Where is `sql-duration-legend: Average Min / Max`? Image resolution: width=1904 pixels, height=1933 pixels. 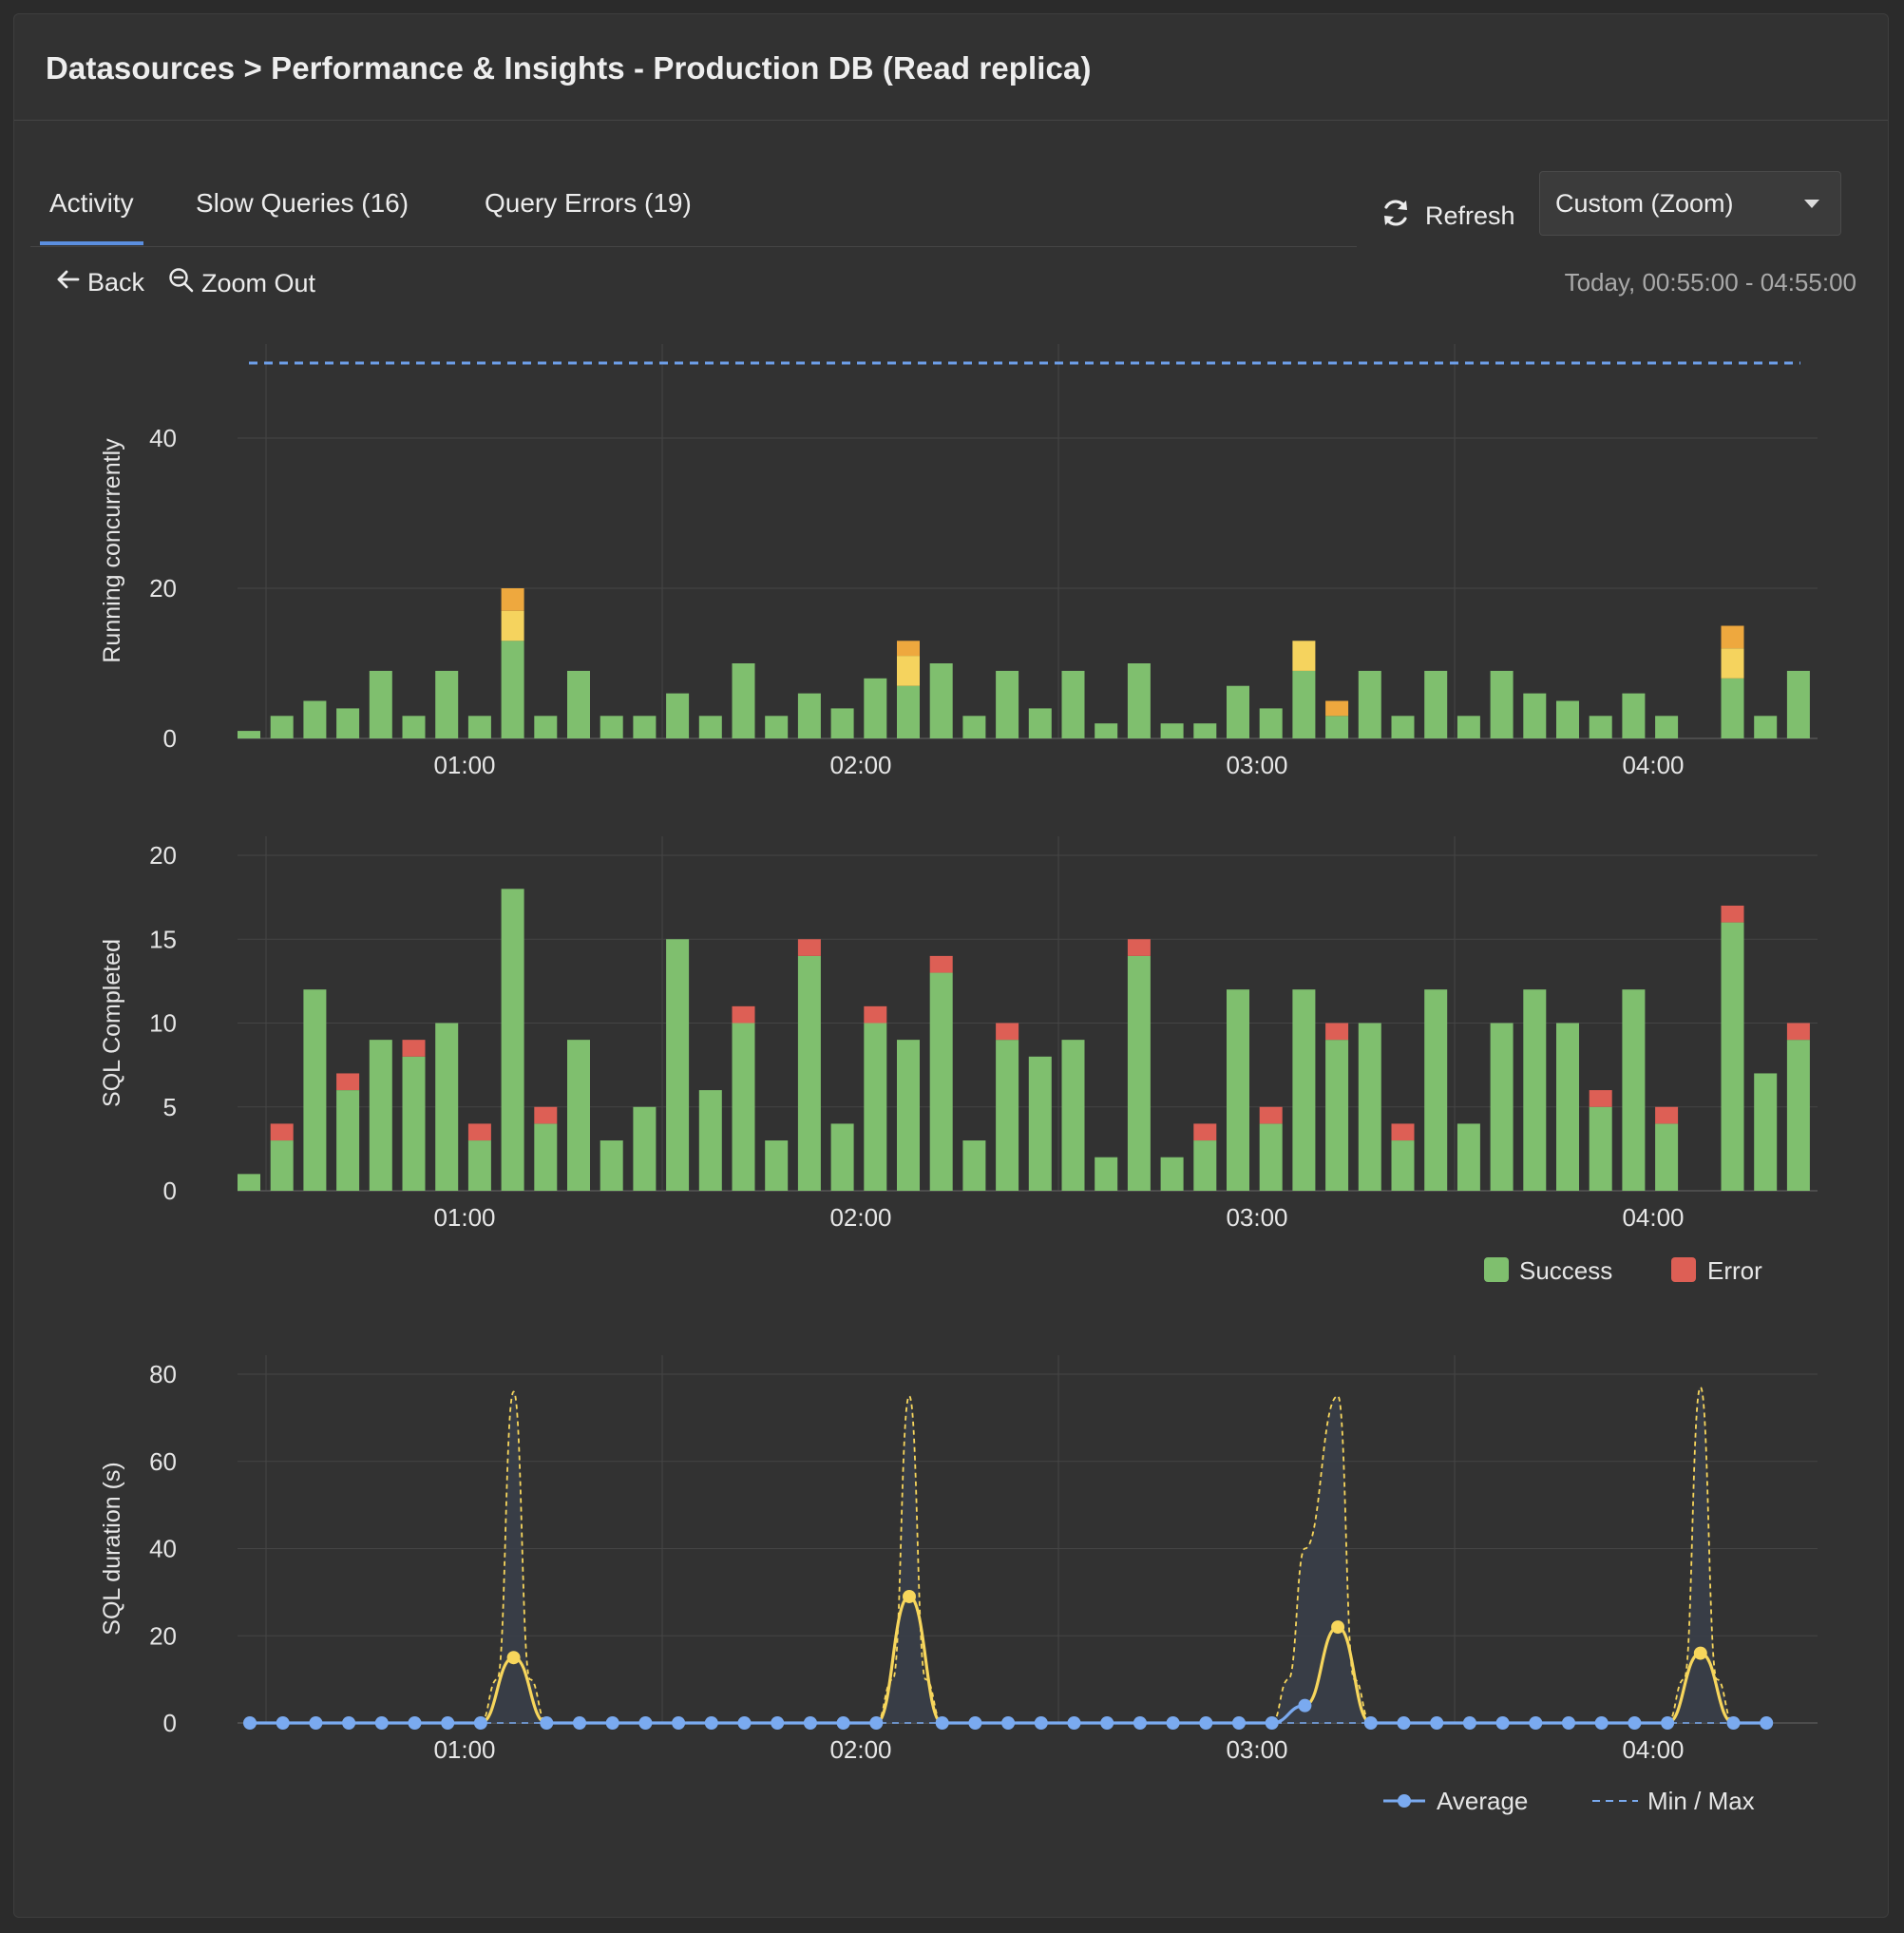 sql-duration-legend: Average Min / Max is located at coordinates (1569, 1801).